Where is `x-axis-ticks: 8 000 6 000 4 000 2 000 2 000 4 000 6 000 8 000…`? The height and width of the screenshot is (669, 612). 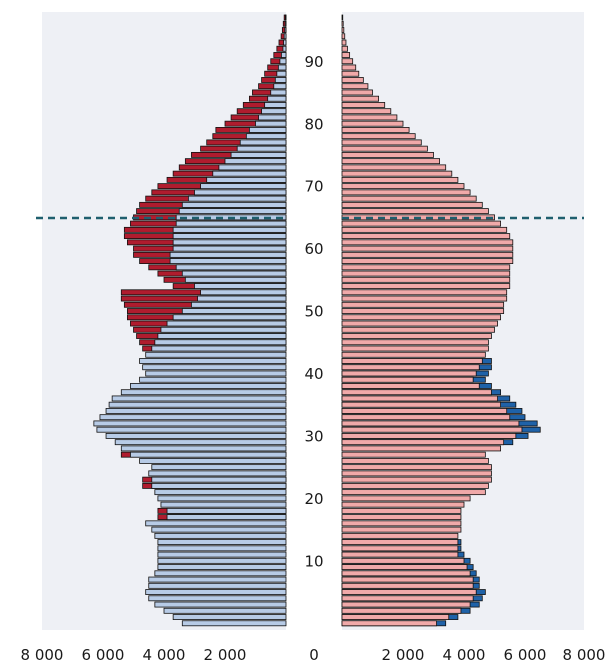
x-axis-ticks: 8 000 6 000 4 000 2 000 2 000 4 000 6 000 8 000… is located at coordinates (313, 655).